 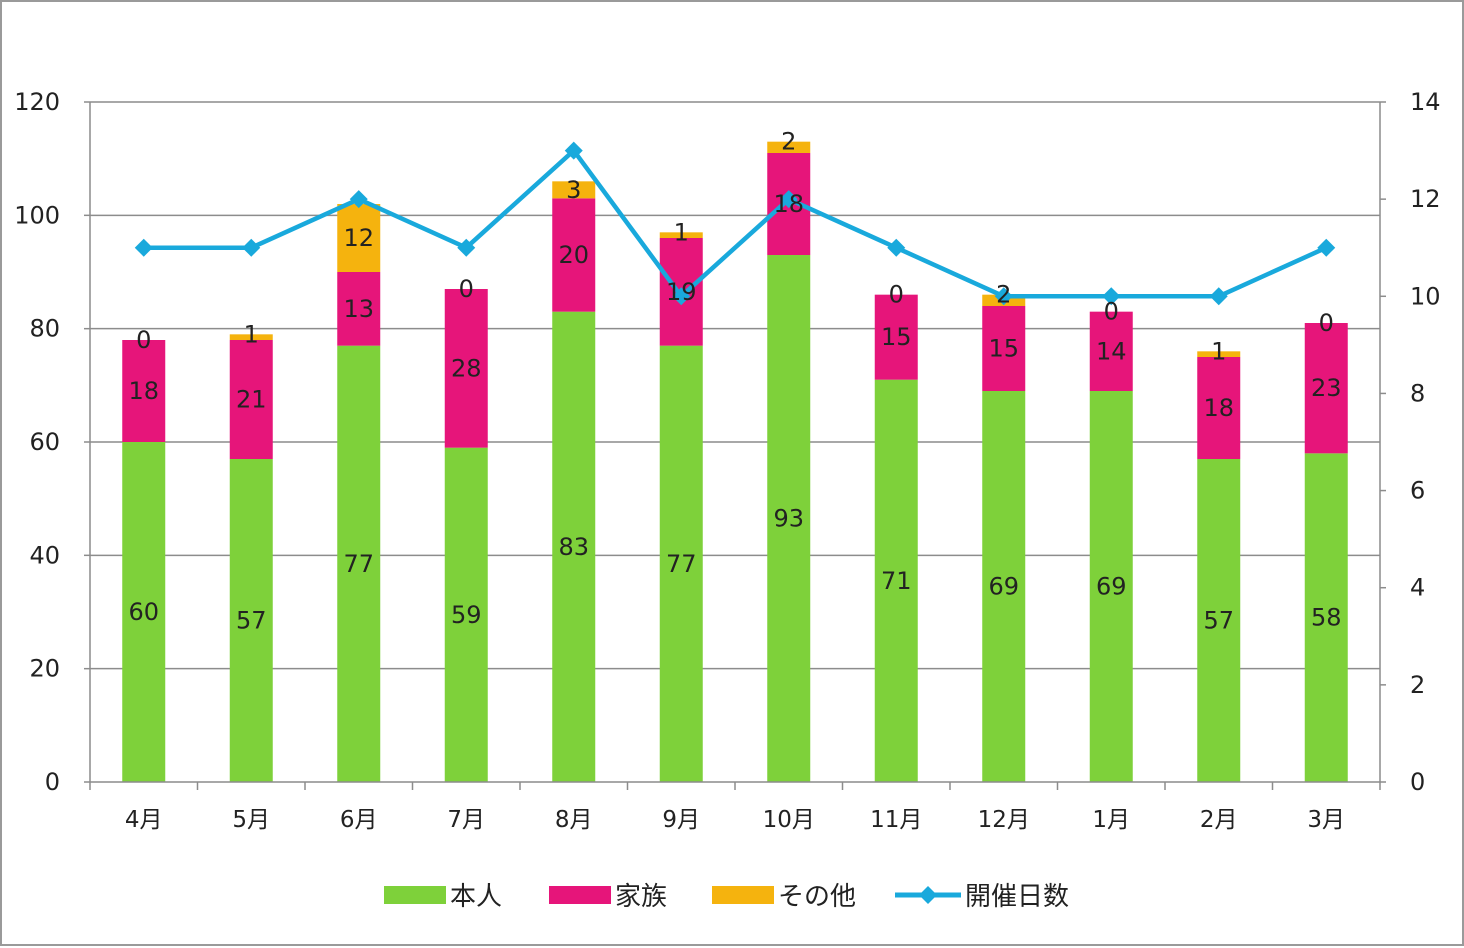 What do you see at coordinates (681, 820) in the screenshot?
I see `x-tick-label: 9月` at bounding box center [681, 820].